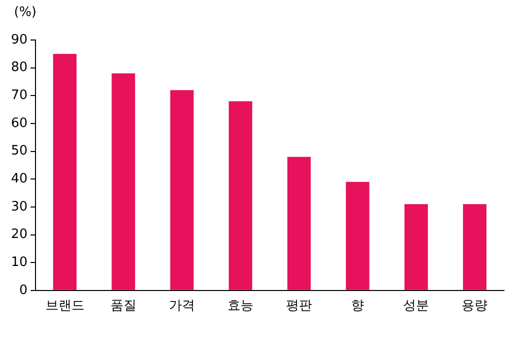  I want to click on x-tick-label: 가격, so click(181, 306).